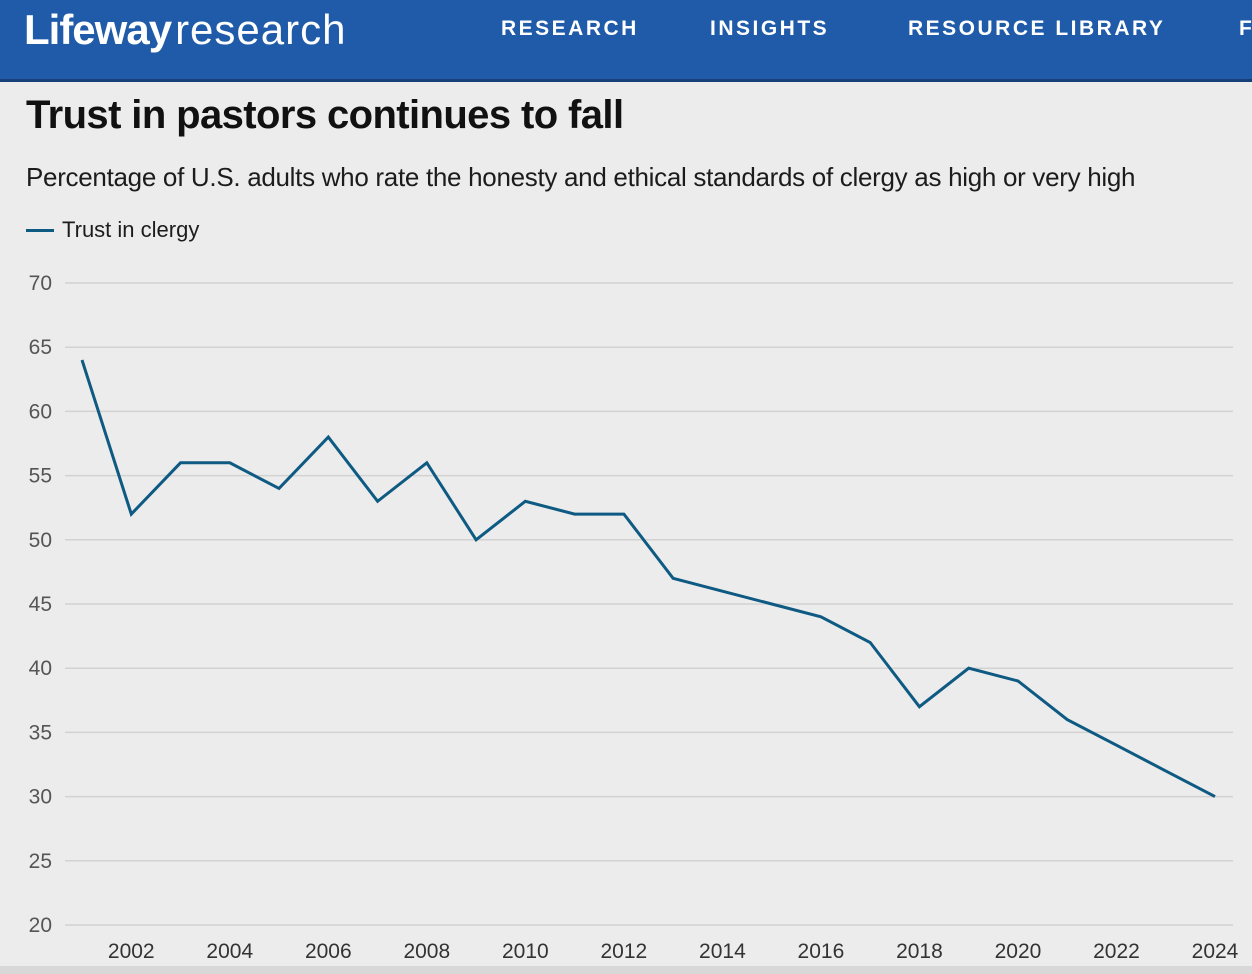 Image resolution: width=1252 pixels, height=974 pixels. What do you see at coordinates (40, 604) in the screenshot?
I see `y-tick-label-45: 45` at bounding box center [40, 604].